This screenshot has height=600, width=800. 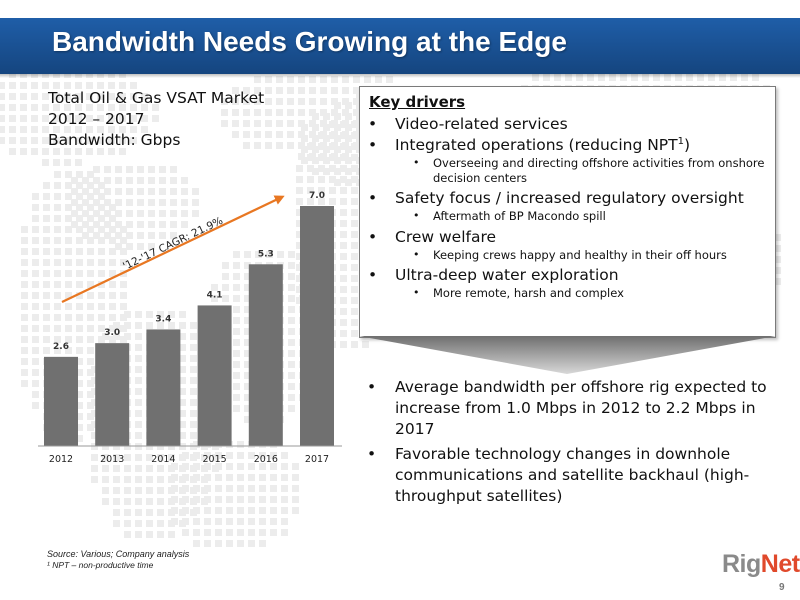 What do you see at coordinates (61, 347) in the screenshot?
I see `value-label-2012: 2.6` at bounding box center [61, 347].